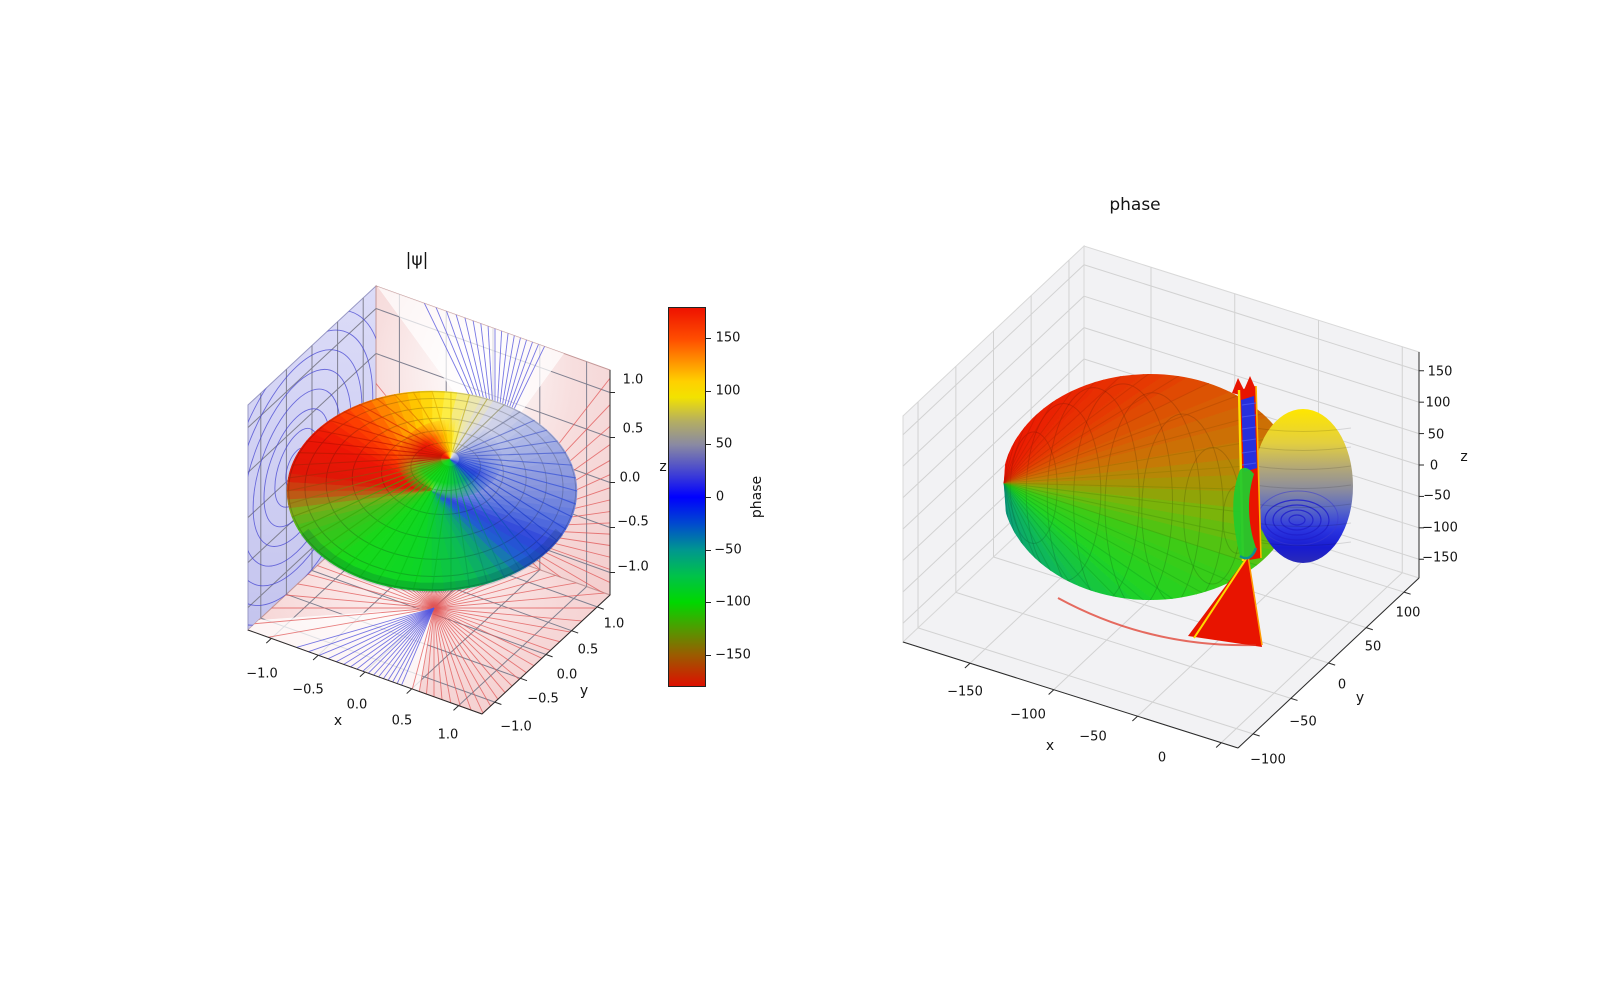  I want to click on right-y-tick: 50, so click(1373, 647).